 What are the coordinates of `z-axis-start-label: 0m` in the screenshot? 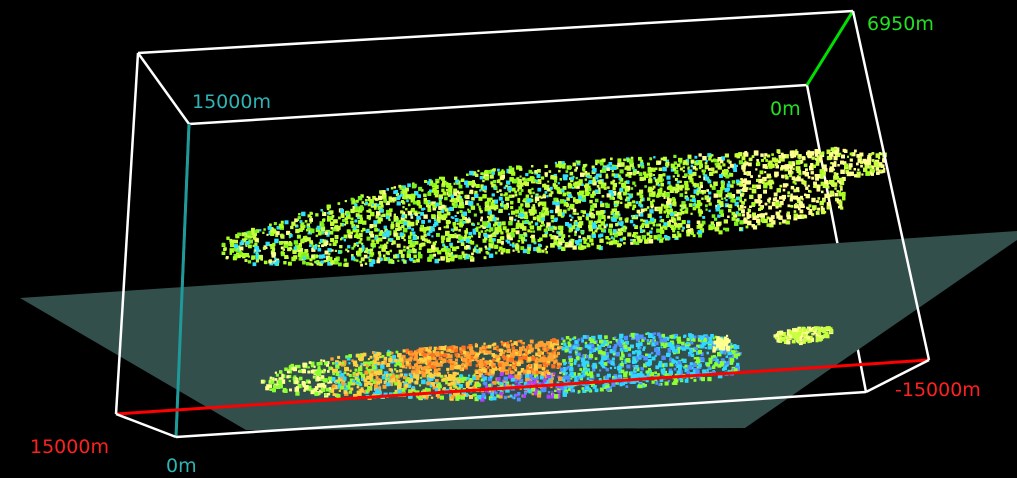 It's located at (181, 466).